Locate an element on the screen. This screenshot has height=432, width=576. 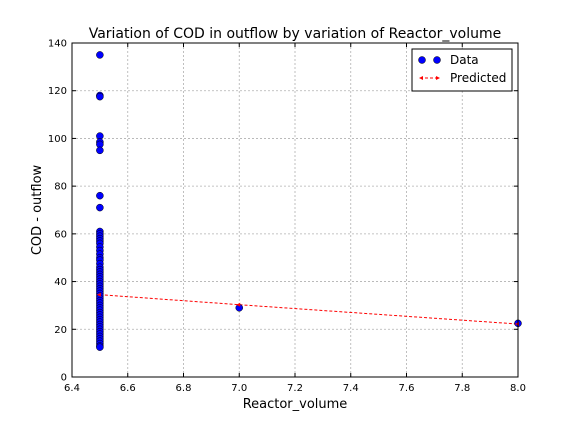
x-tick-label: 7.2 is located at coordinates (295, 388).